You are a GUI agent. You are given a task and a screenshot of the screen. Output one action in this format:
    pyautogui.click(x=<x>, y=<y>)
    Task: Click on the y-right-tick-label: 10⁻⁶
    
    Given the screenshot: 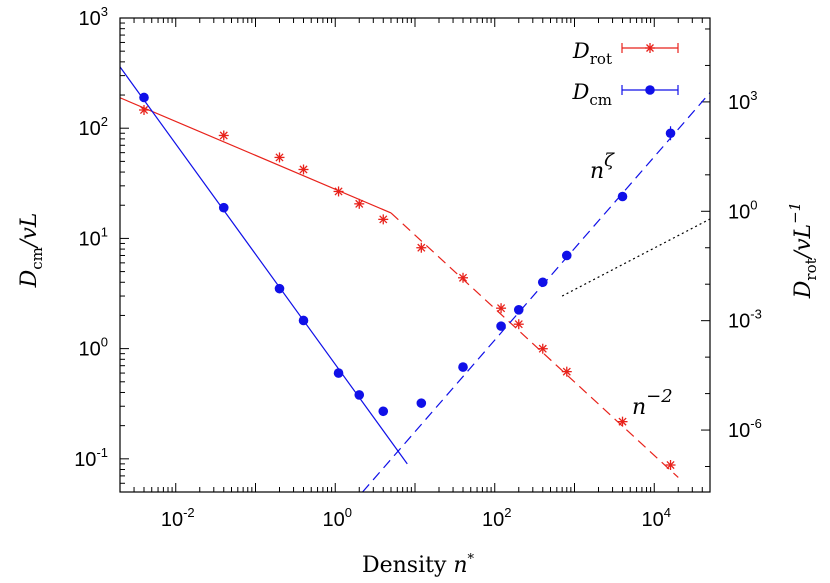 What is the action you would take?
    pyautogui.click(x=745, y=429)
    